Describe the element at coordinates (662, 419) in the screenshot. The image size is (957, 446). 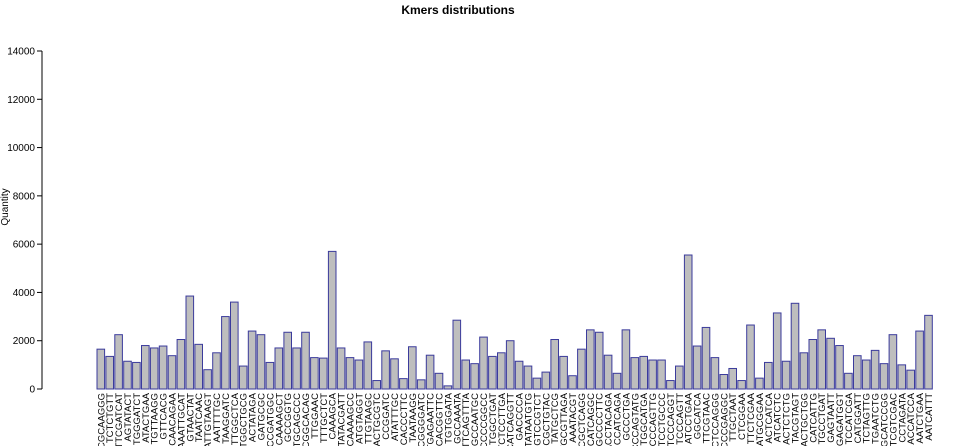
I see `x-tick-label: GTCCTGCCC` at that location.